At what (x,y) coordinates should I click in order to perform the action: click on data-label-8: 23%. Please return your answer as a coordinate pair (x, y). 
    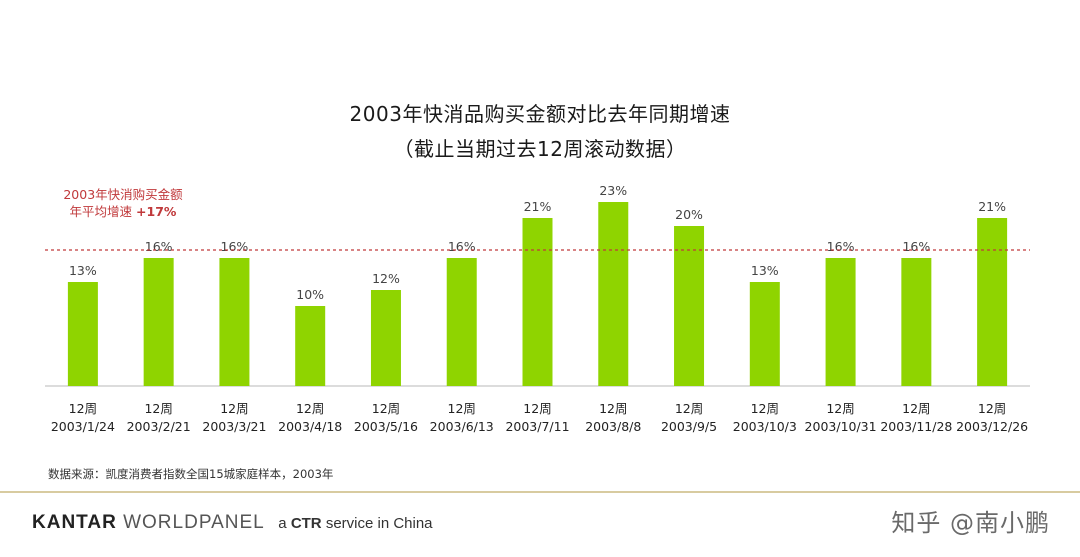
    Looking at the image, I should click on (613, 190).